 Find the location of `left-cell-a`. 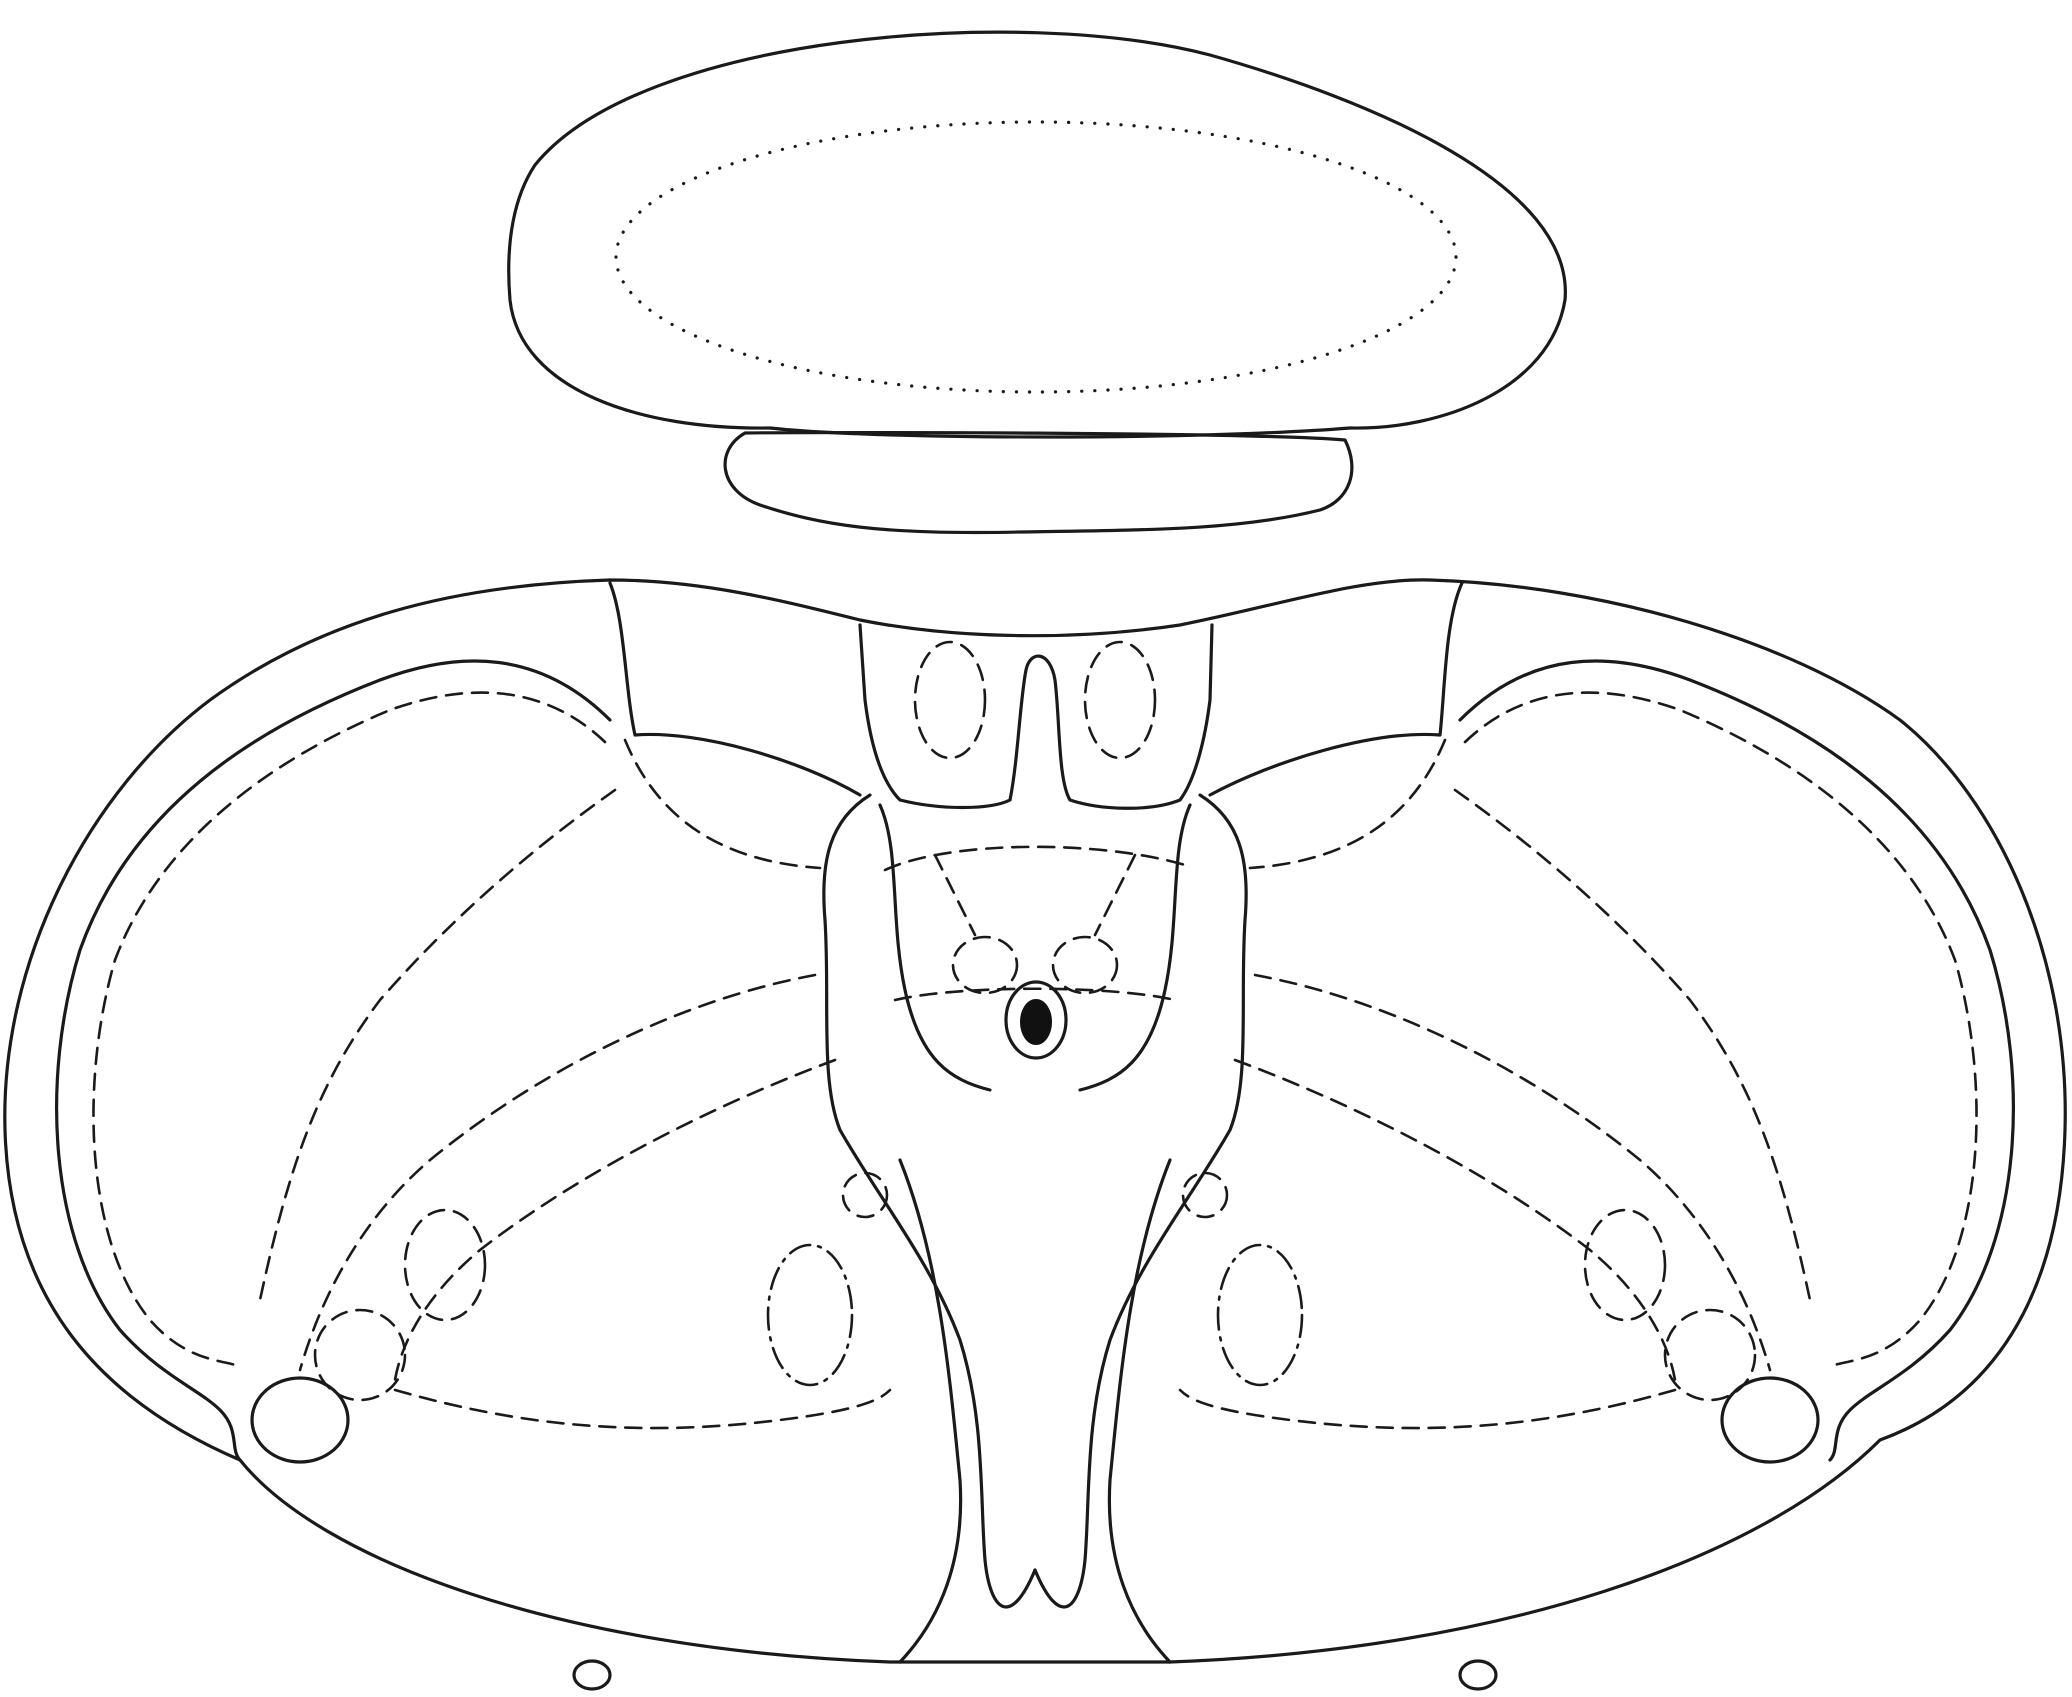

left-cell-a is located at coordinates (445, 1265).